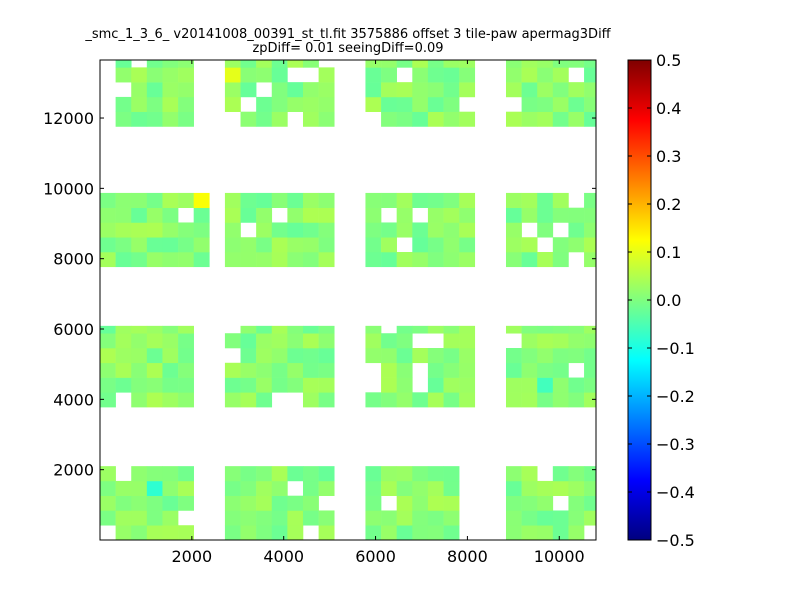 This screenshot has height=600, width=800. I want to click on colorbar-tick-label: −0.4, so click(675, 492).